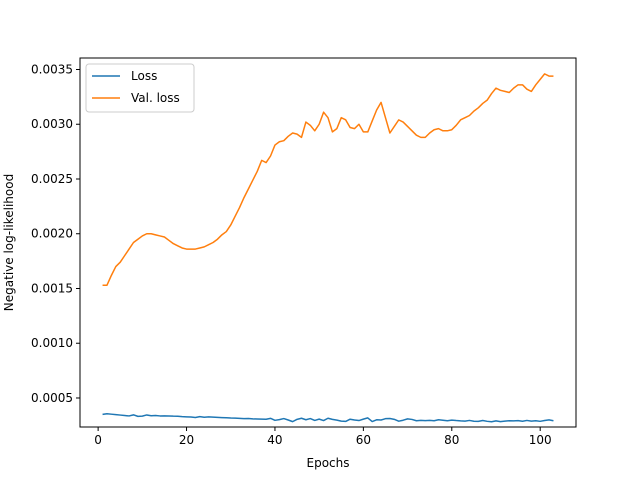  Describe the element at coordinates (144, 76) in the screenshot. I see `legend-label-loss: Loss` at that location.